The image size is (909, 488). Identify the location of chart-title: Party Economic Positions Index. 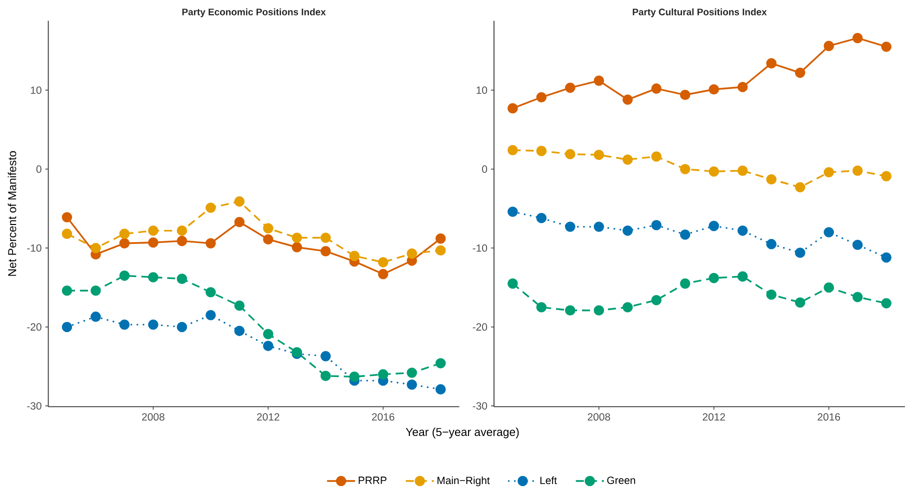
(254, 13).